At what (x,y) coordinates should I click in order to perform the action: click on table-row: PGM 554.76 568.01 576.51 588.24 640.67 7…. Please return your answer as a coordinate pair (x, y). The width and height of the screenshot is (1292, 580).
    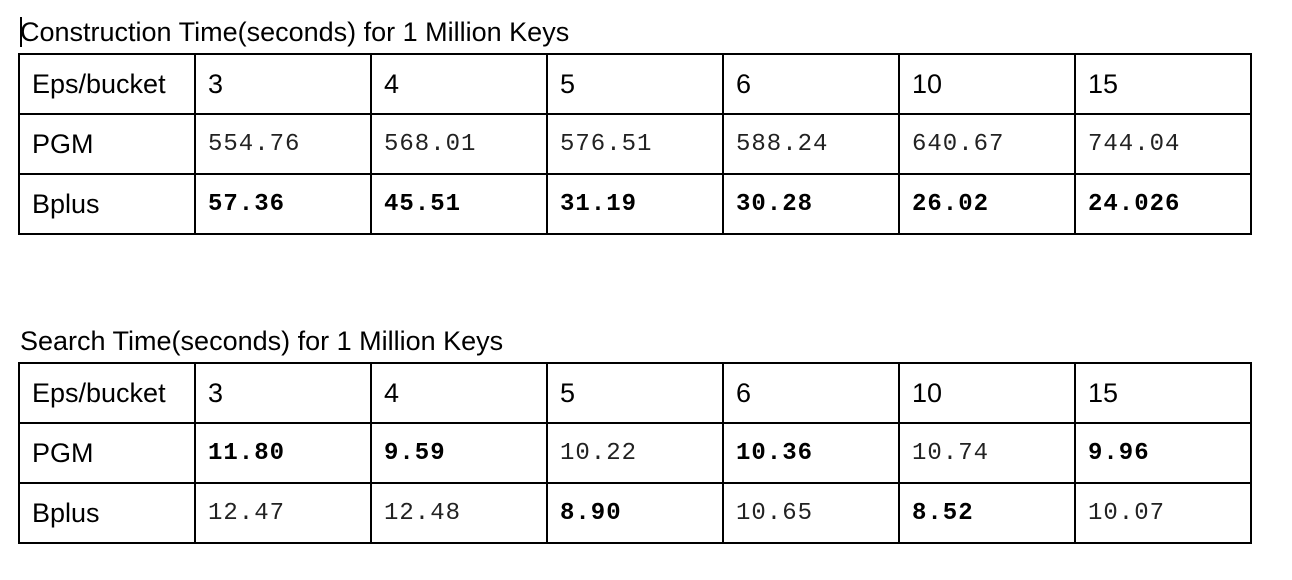
    Looking at the image, I should click on (635, 144).